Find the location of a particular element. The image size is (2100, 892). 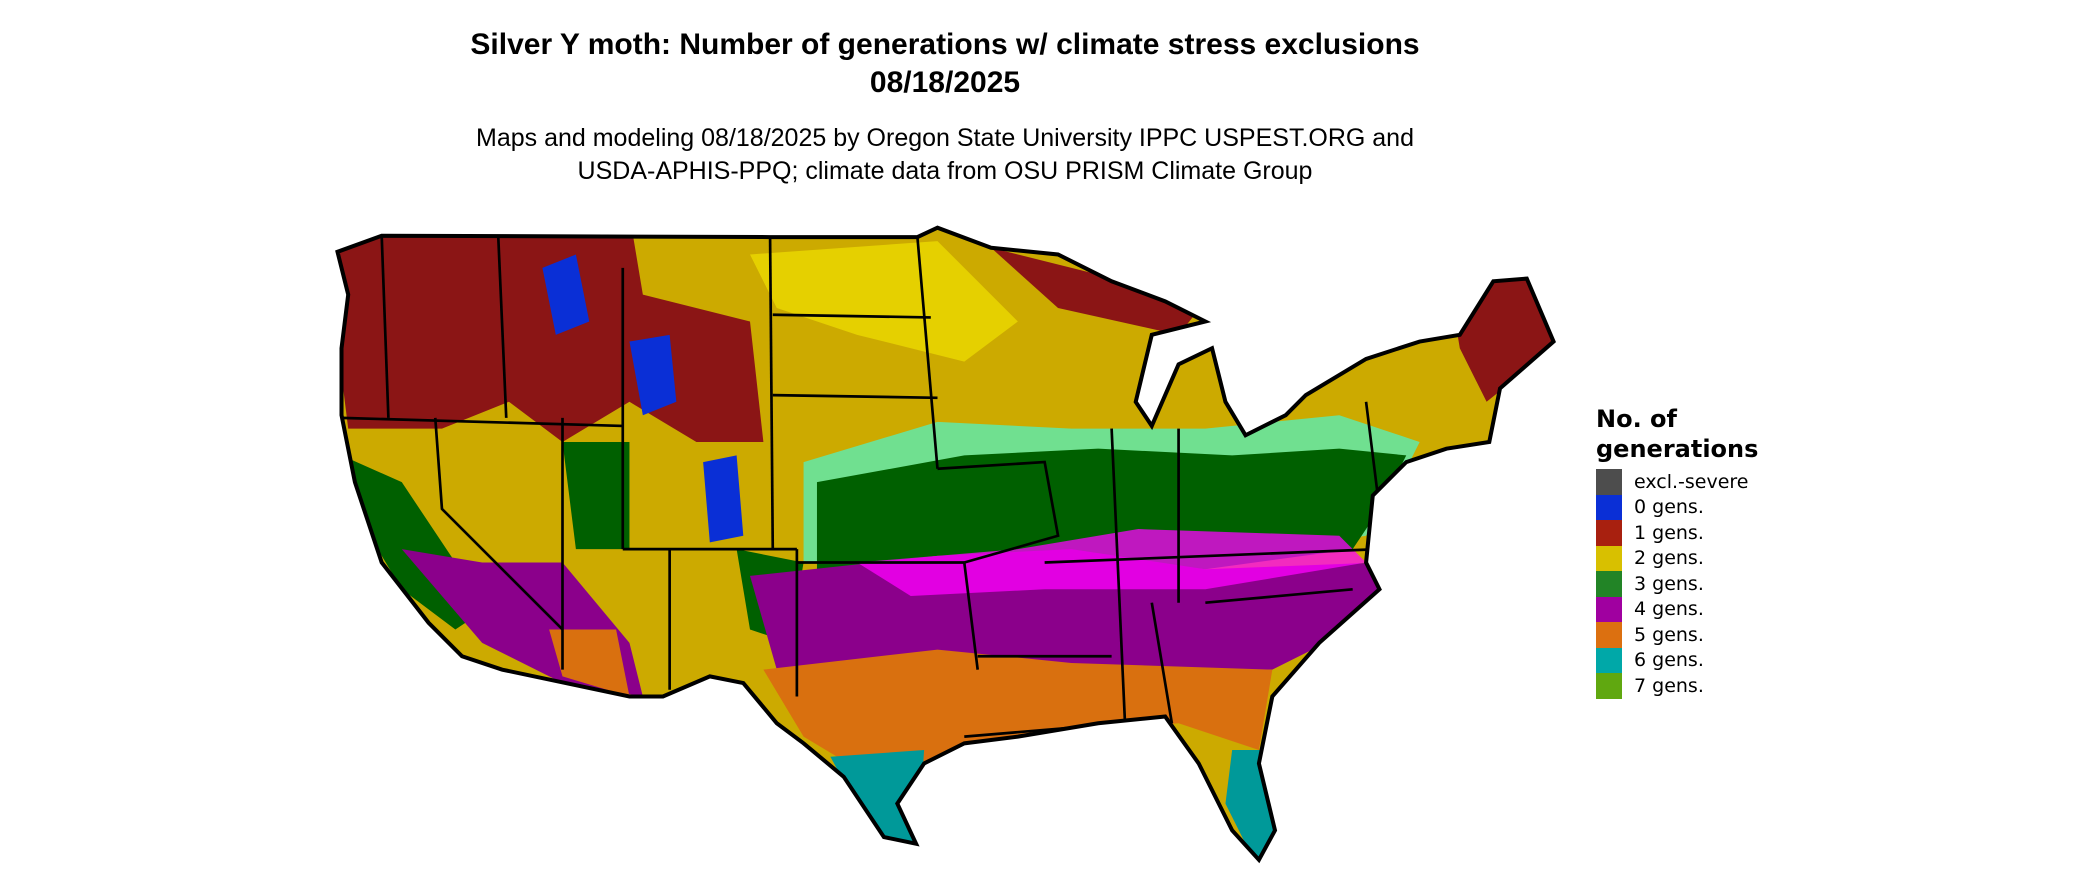

legend-label: excl.-severe is located at coordinates (1691, 481).